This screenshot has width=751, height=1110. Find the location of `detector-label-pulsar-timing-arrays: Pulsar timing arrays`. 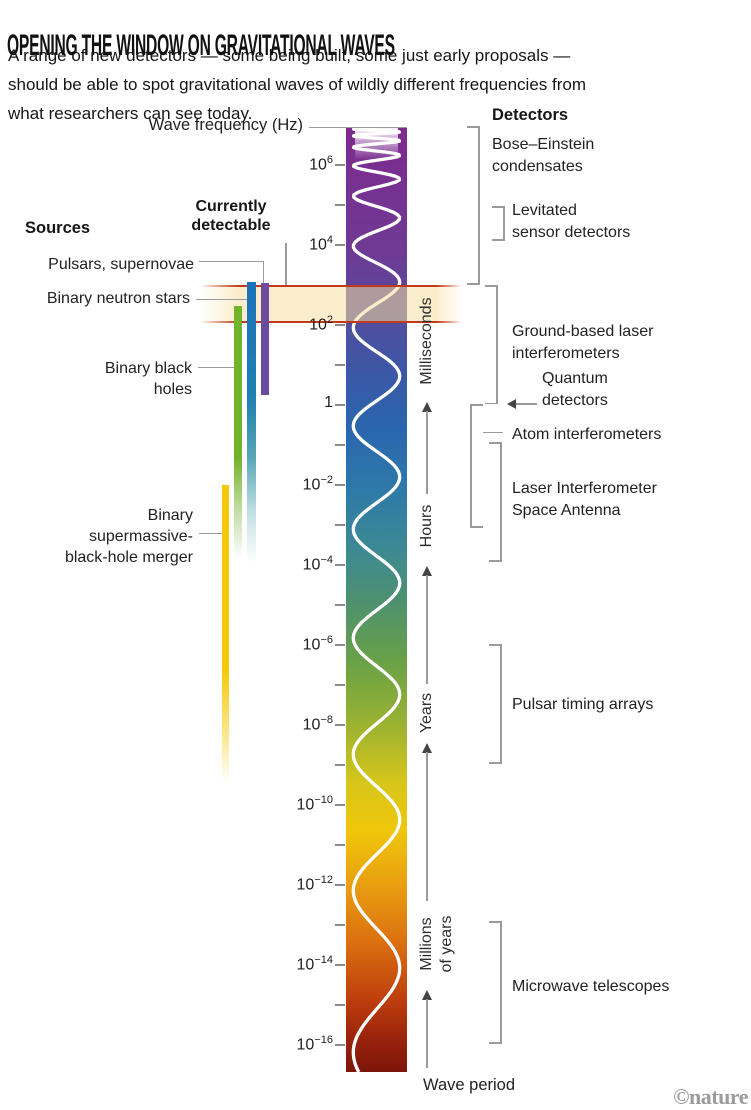

detector-label-pulsar-timing-arrays: Pulsar timing arrays is located at coordinates (583, 704).